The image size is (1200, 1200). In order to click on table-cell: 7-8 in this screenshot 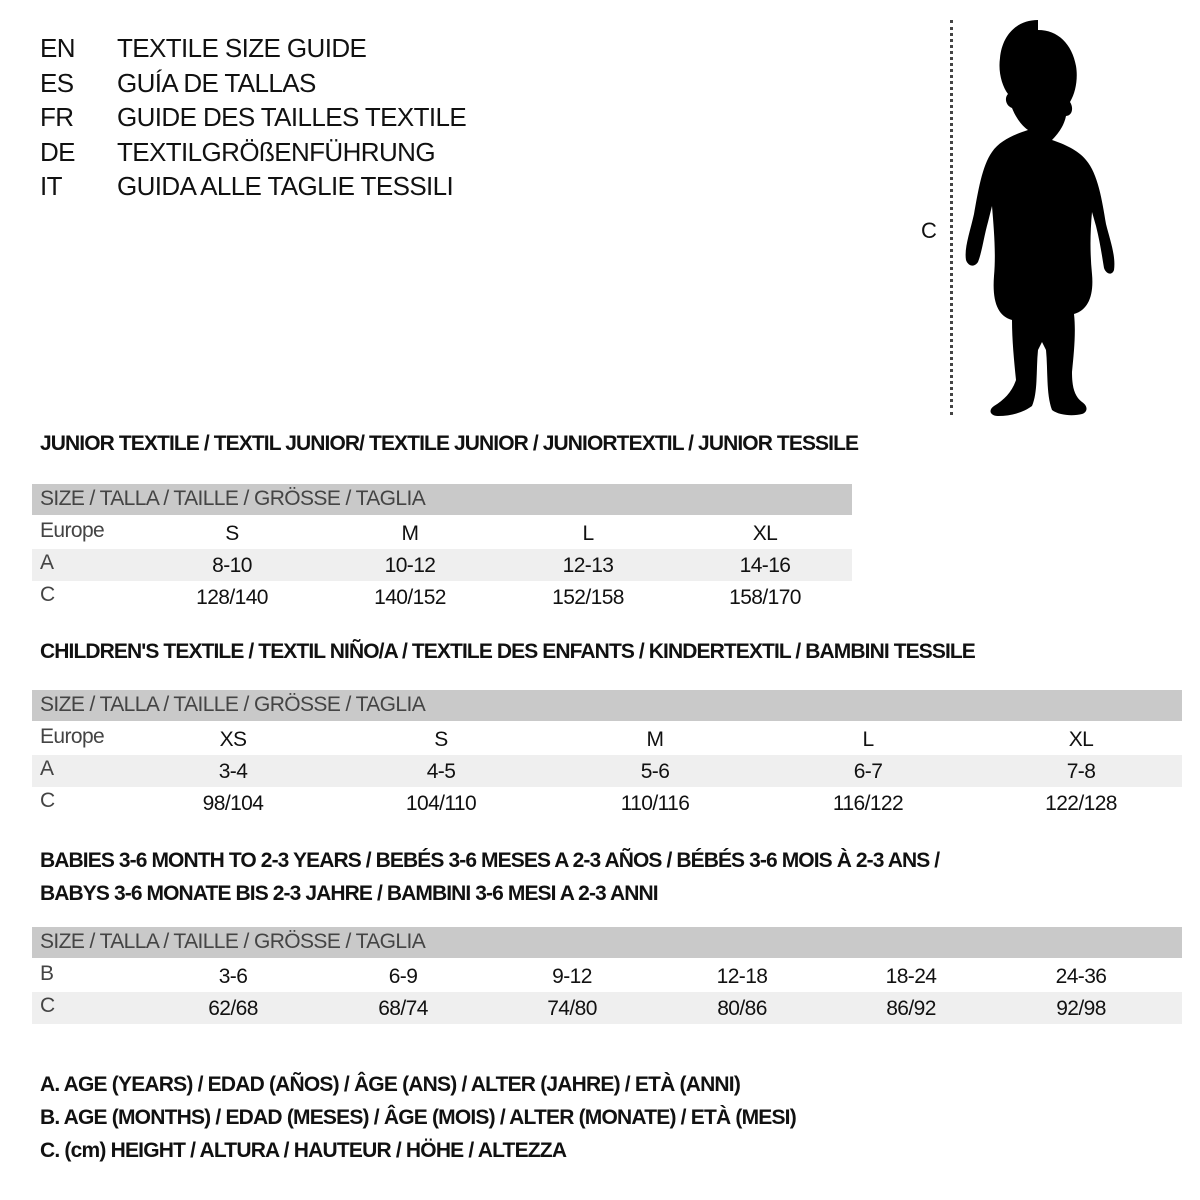, I will do `click(1081, 771)`.